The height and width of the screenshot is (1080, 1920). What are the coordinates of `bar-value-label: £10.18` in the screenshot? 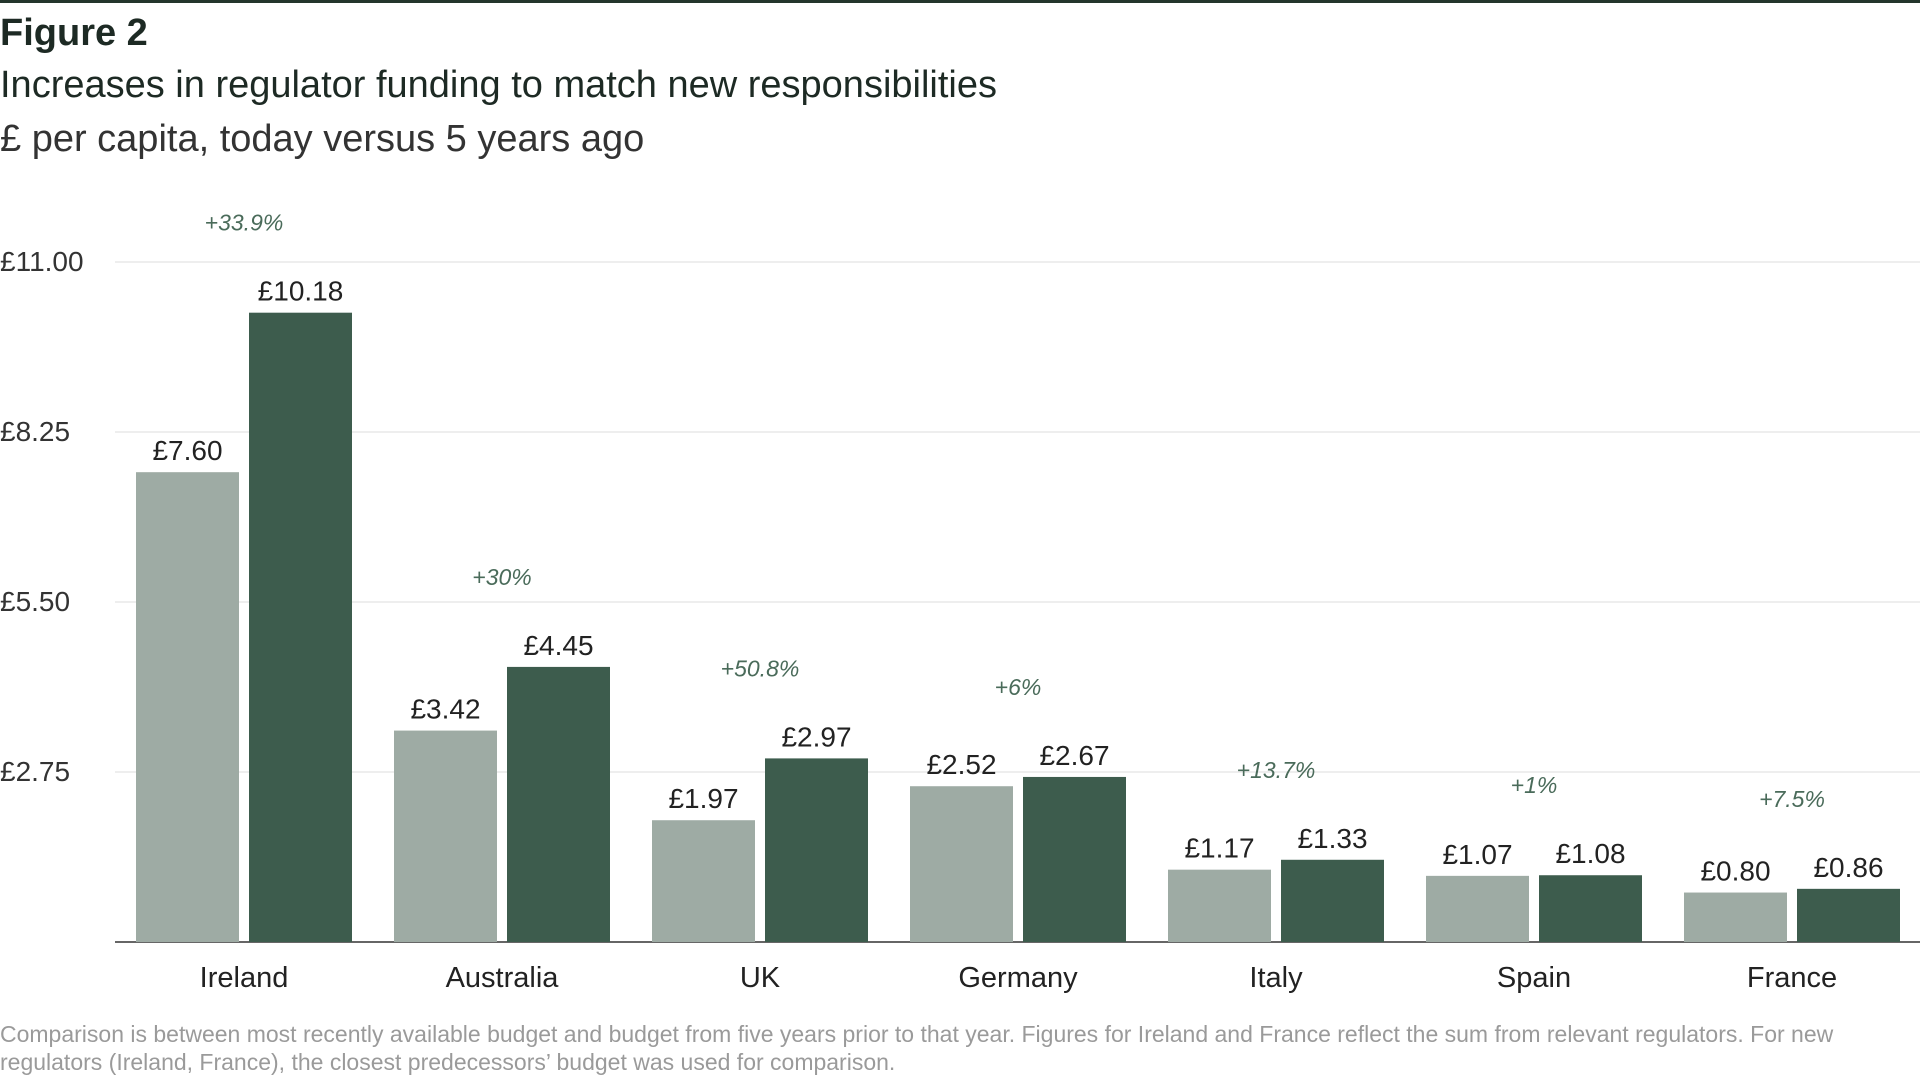 It's located at (301, 291).